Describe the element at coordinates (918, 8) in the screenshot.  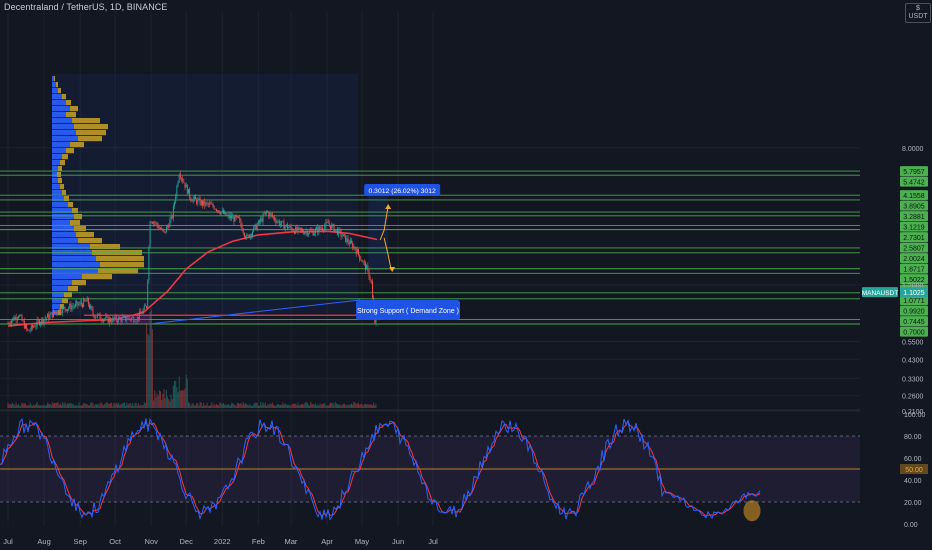
I see `currency-mark: $` at that location.